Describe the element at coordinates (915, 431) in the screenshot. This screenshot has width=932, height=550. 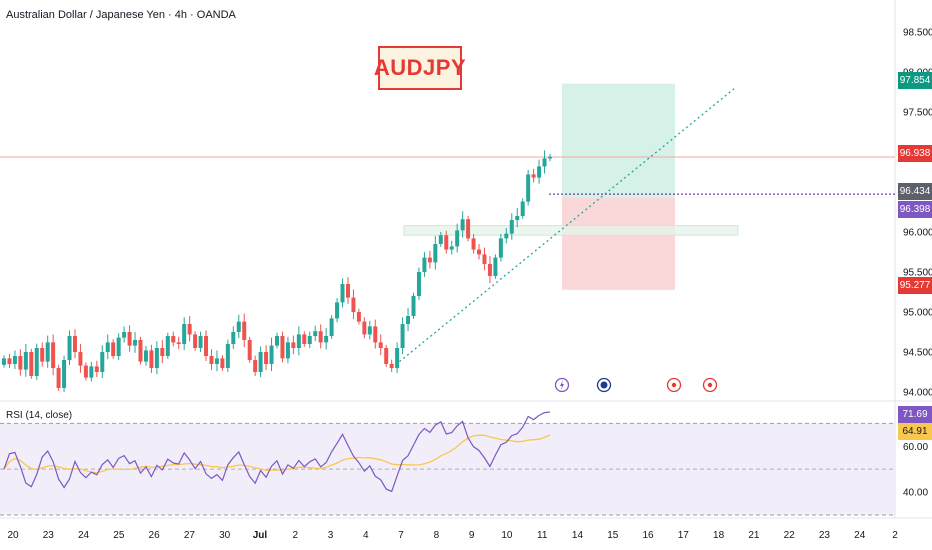
I see `rsi-ma-value-tag: 64.91` at that location.